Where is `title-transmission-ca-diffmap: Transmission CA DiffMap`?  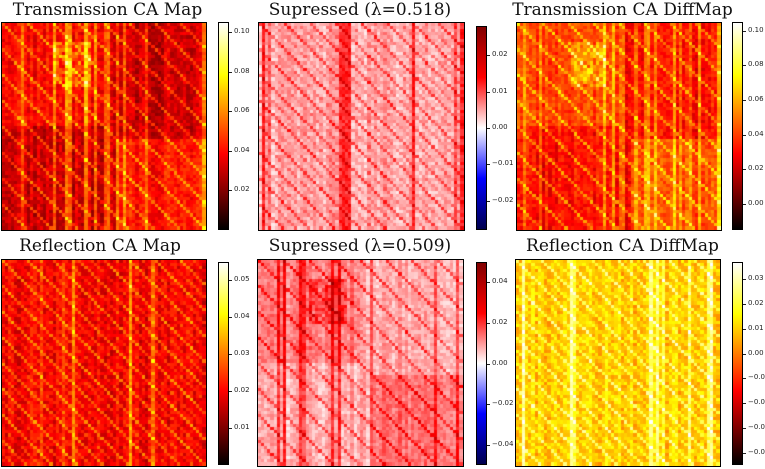 title-transmission-ca-diffmap: Transmission CA DiffMap is located at coordinates (622, 10).